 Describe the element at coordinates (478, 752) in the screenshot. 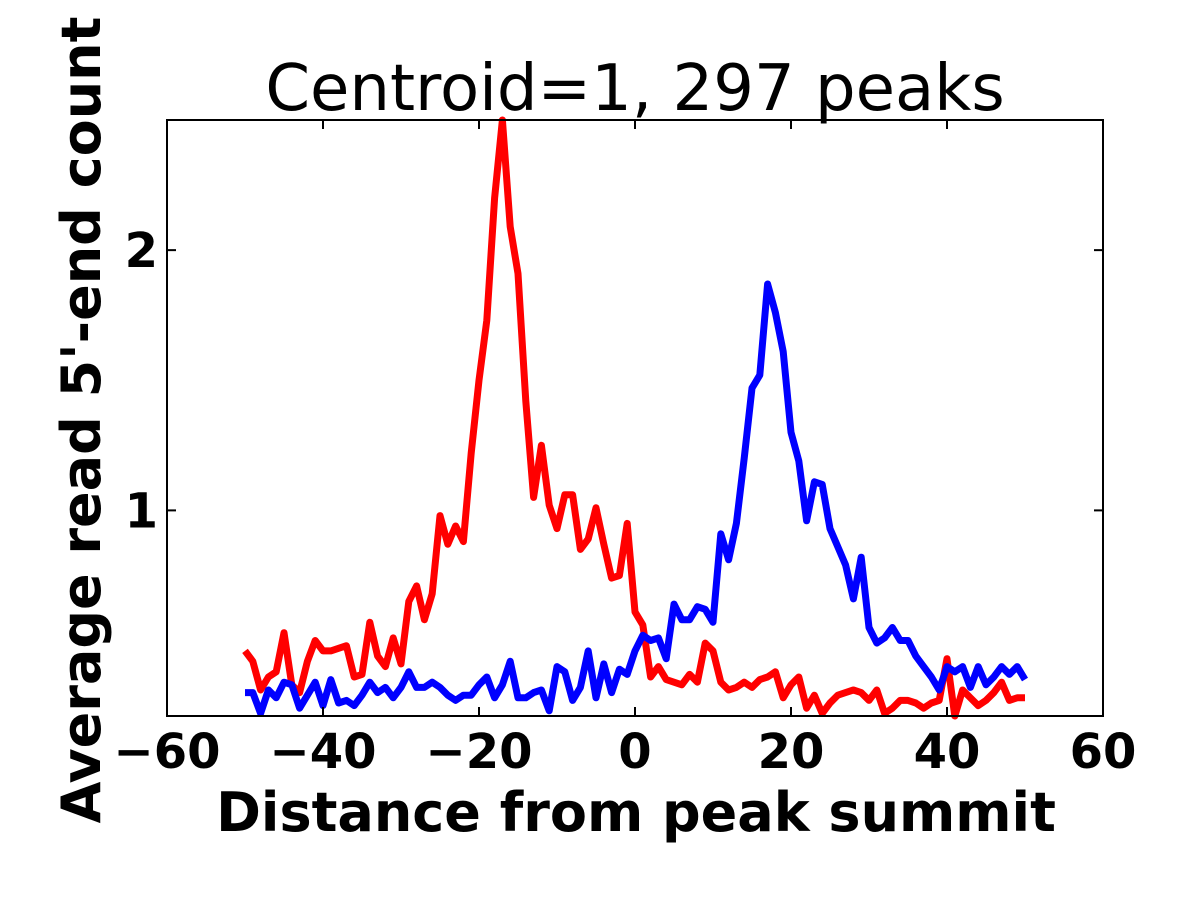

I see `x-tick-label: −20` at that location.